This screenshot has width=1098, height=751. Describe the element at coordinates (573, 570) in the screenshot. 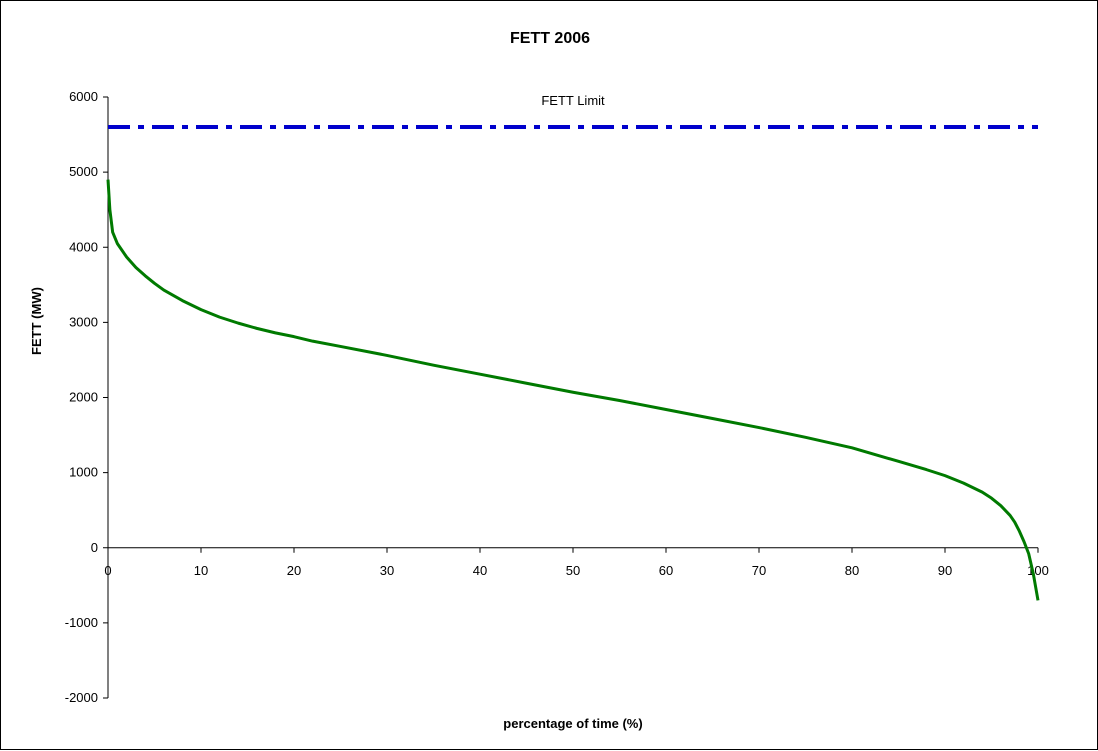

I see `x-tick-label: 50` at that location.